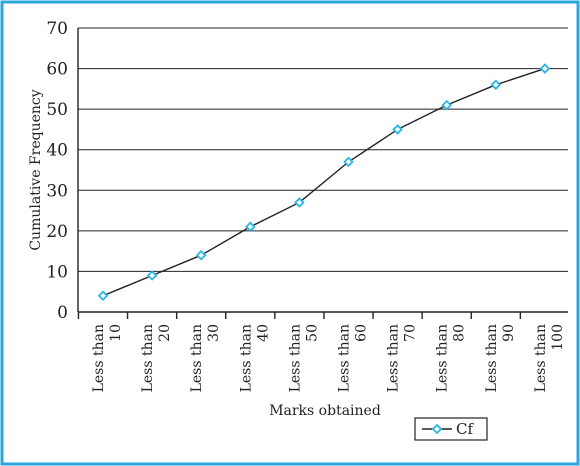 Image resolution: width=580 pixels, height=466 pixels. Describe the element at coordinates (57, 171) in the screenshot. I see `y-axis-ticks: 0 10 20 30 40 50 60 70` at that location.